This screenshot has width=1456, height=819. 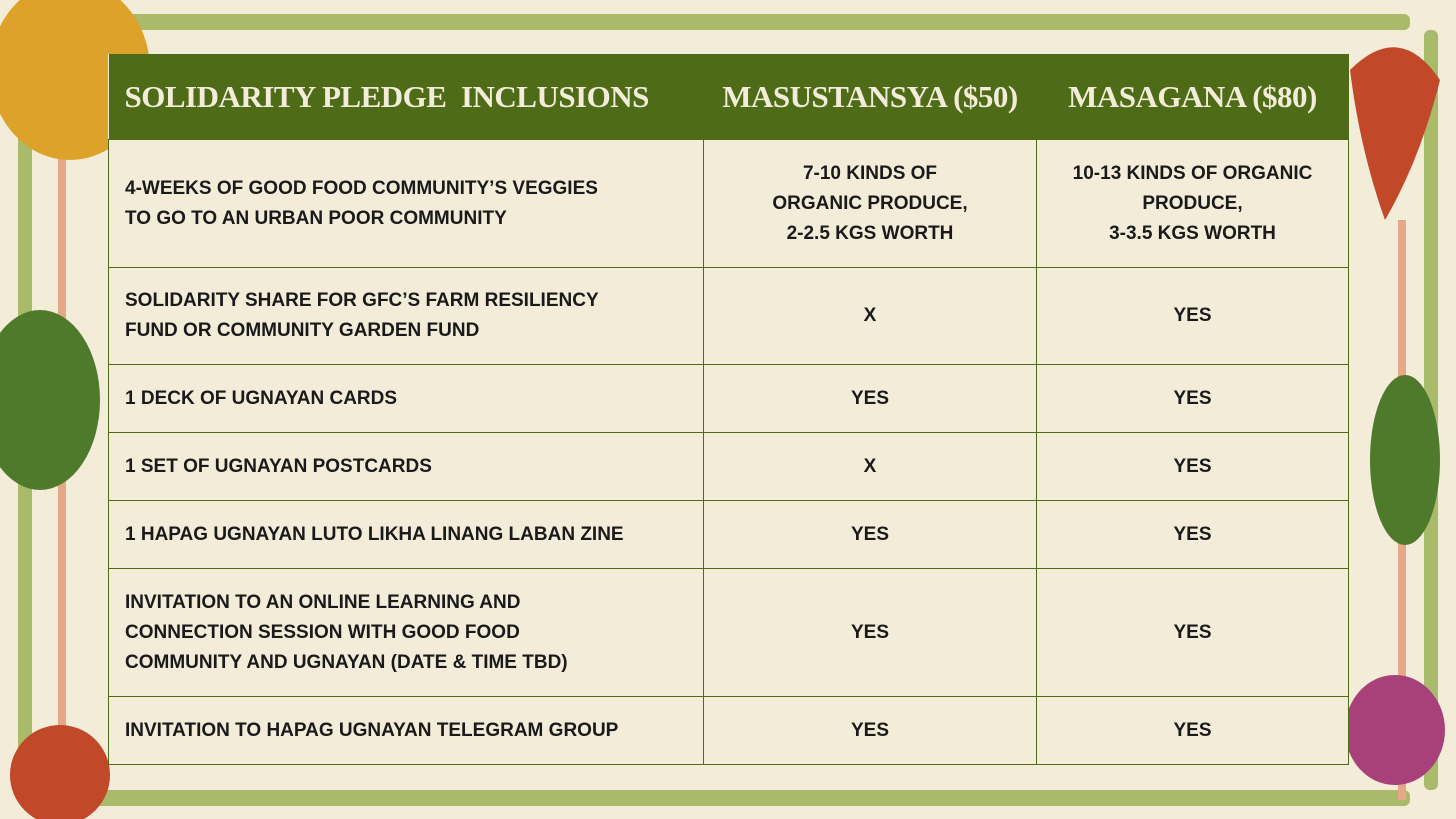 I want to click on cell-line: 2-2.5 KGS WORTH, so click(x=870, y=233).